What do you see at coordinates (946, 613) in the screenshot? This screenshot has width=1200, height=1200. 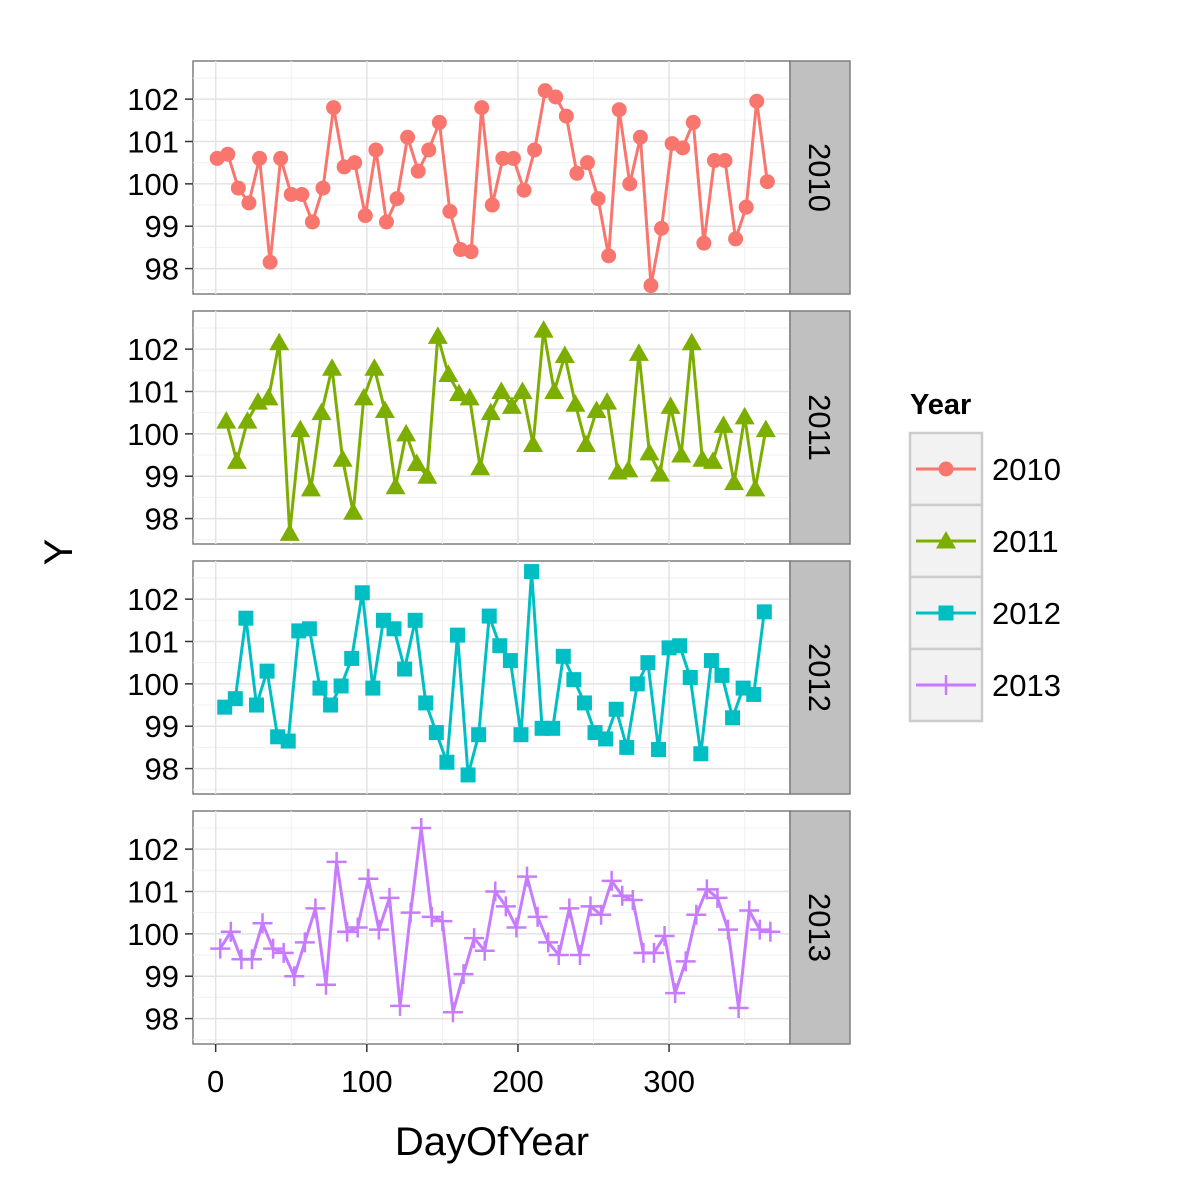 I see `legend-marker` at bounding box center [946, 613].